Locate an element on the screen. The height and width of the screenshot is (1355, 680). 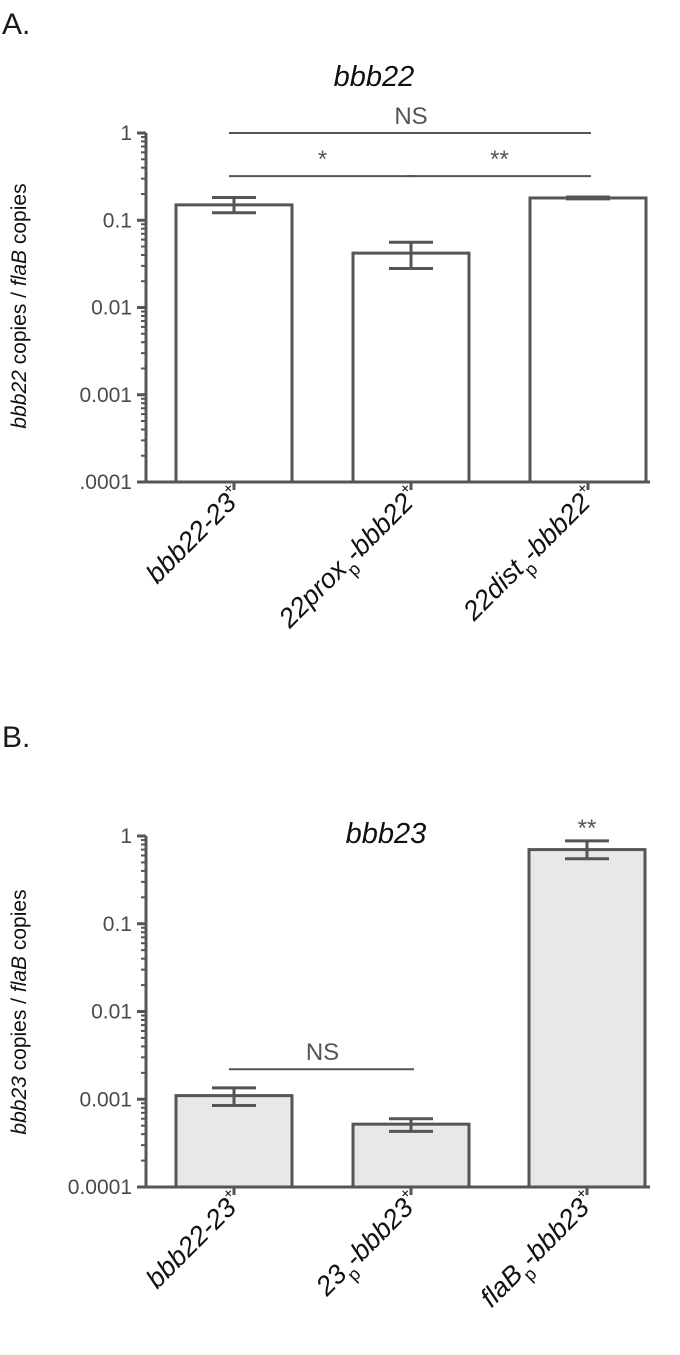
panel-a-label: A. is located at coordinates (16, 24).